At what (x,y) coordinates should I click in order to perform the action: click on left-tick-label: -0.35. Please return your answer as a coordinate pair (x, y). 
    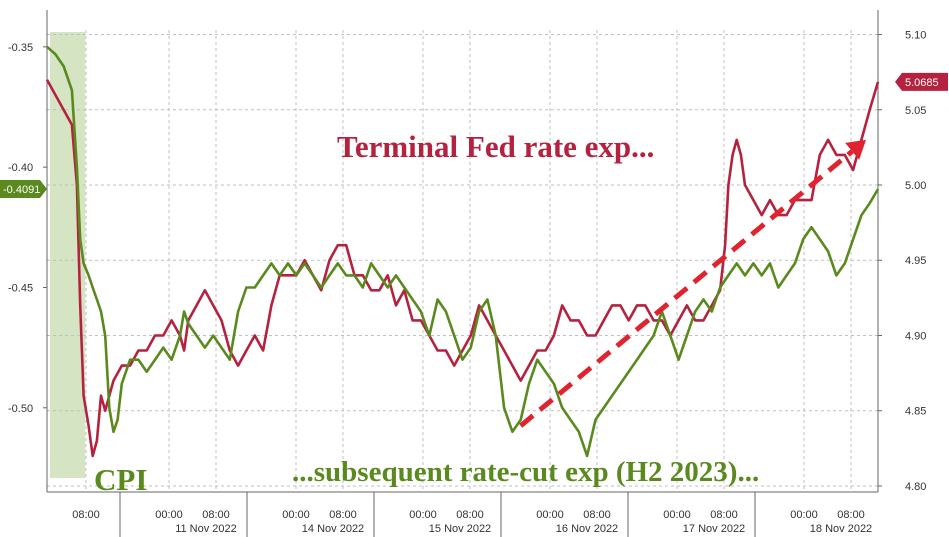
    Looking at the image, I should click on (20, 48).